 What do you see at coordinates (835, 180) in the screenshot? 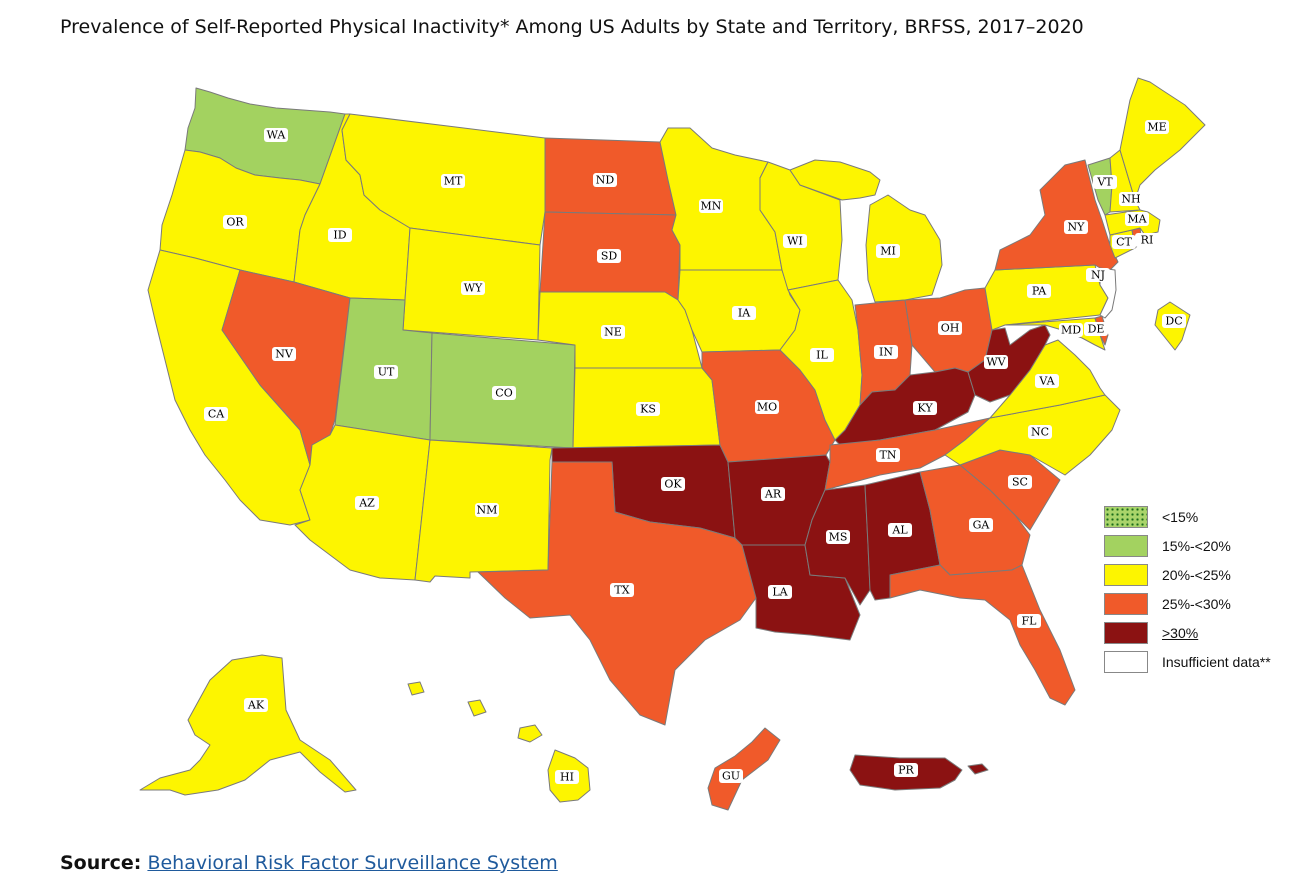
I see `state-MI` at bounding box center [835, 180].